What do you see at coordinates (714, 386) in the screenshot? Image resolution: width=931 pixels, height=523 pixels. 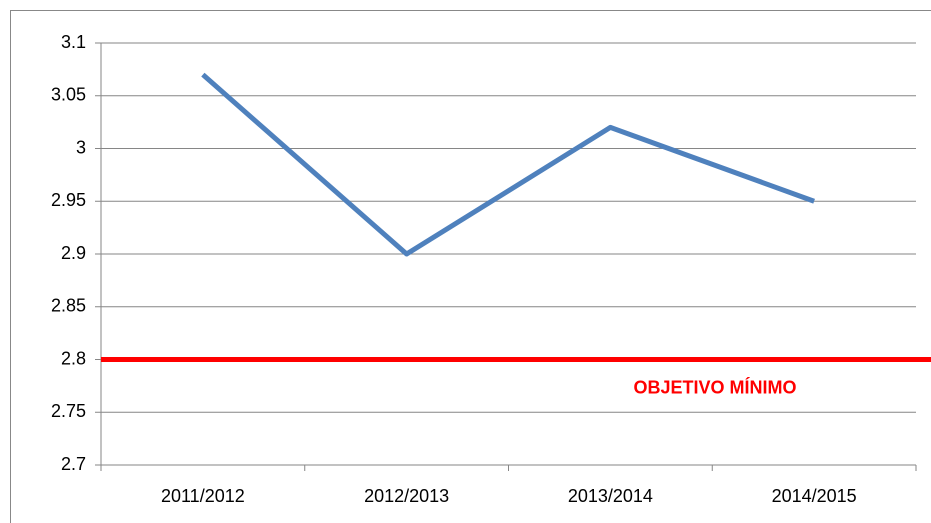 I see `reference-label: OBJETIVO MÍNIMO` at bounding box center [714, 386].